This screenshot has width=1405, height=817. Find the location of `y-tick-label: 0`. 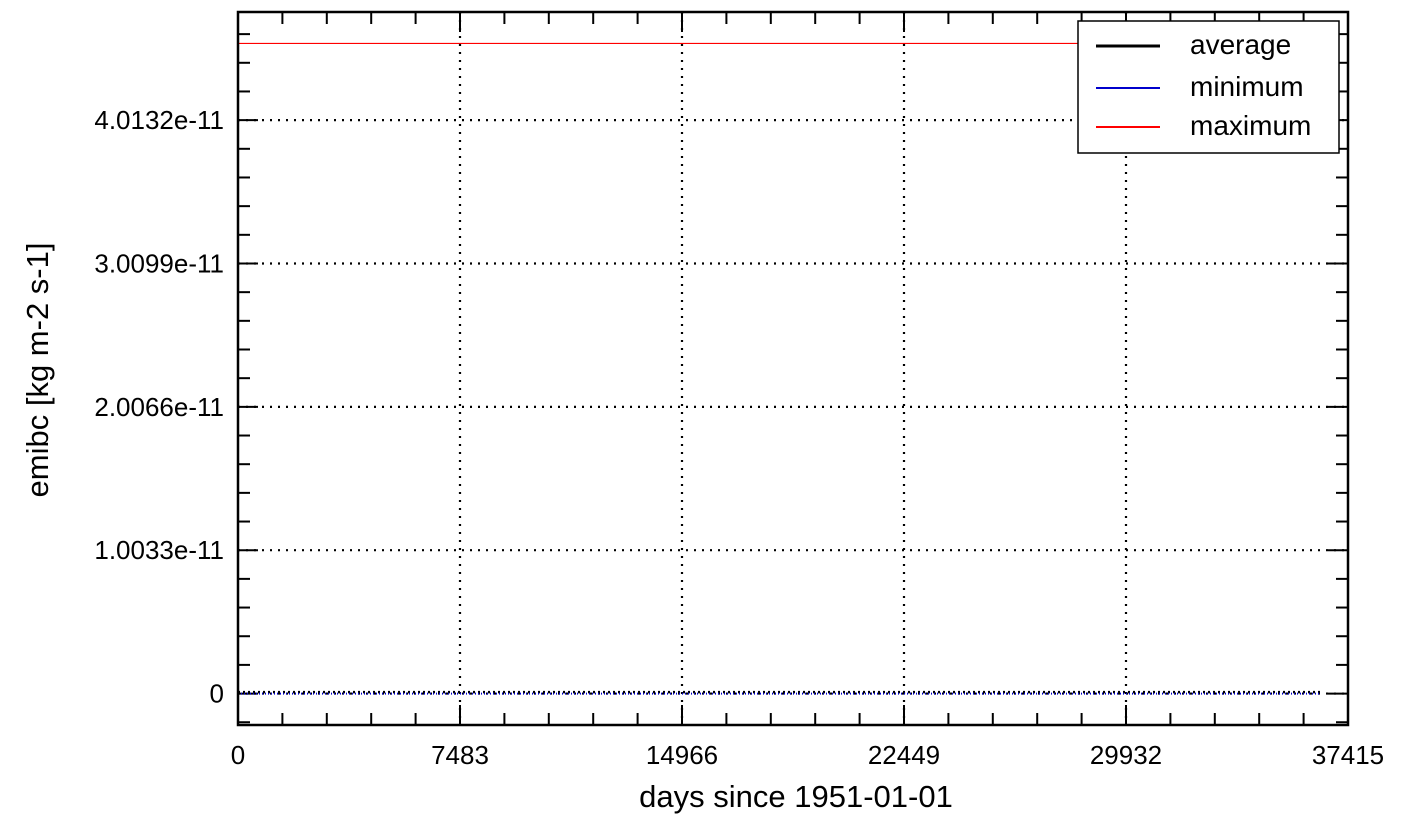

y-tick-label: 0 is located at coordinates (217, 694).